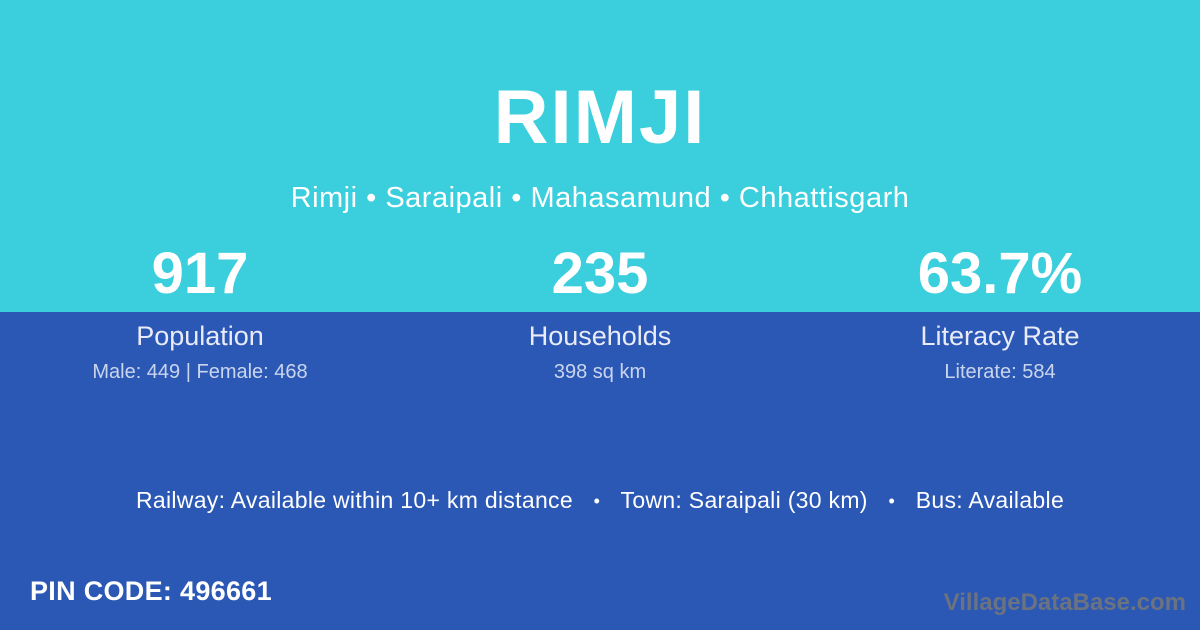 The width and height of the screenshot is (1200, 630). I want to click on pin-code-label: PIN CODE:, so click(101, 591).